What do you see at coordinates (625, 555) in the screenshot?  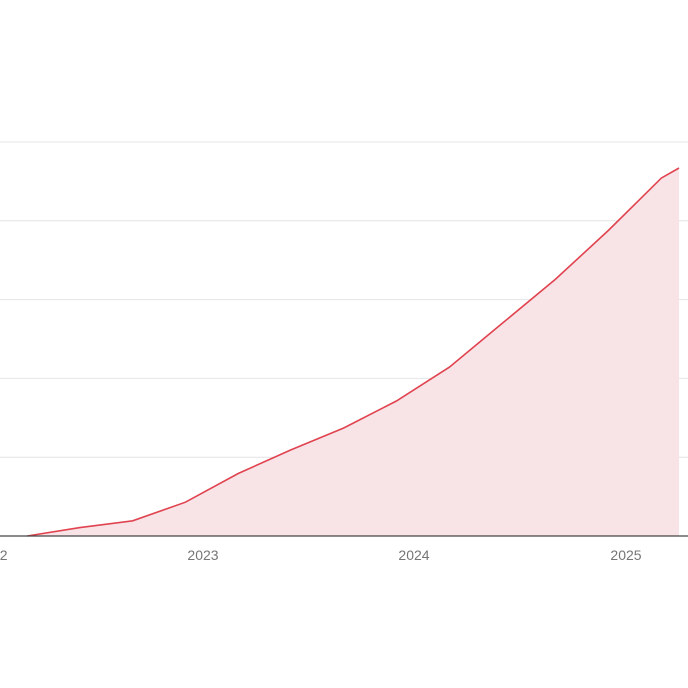 I see `x-tick-label: 2025` at bounding box center [625, 555].